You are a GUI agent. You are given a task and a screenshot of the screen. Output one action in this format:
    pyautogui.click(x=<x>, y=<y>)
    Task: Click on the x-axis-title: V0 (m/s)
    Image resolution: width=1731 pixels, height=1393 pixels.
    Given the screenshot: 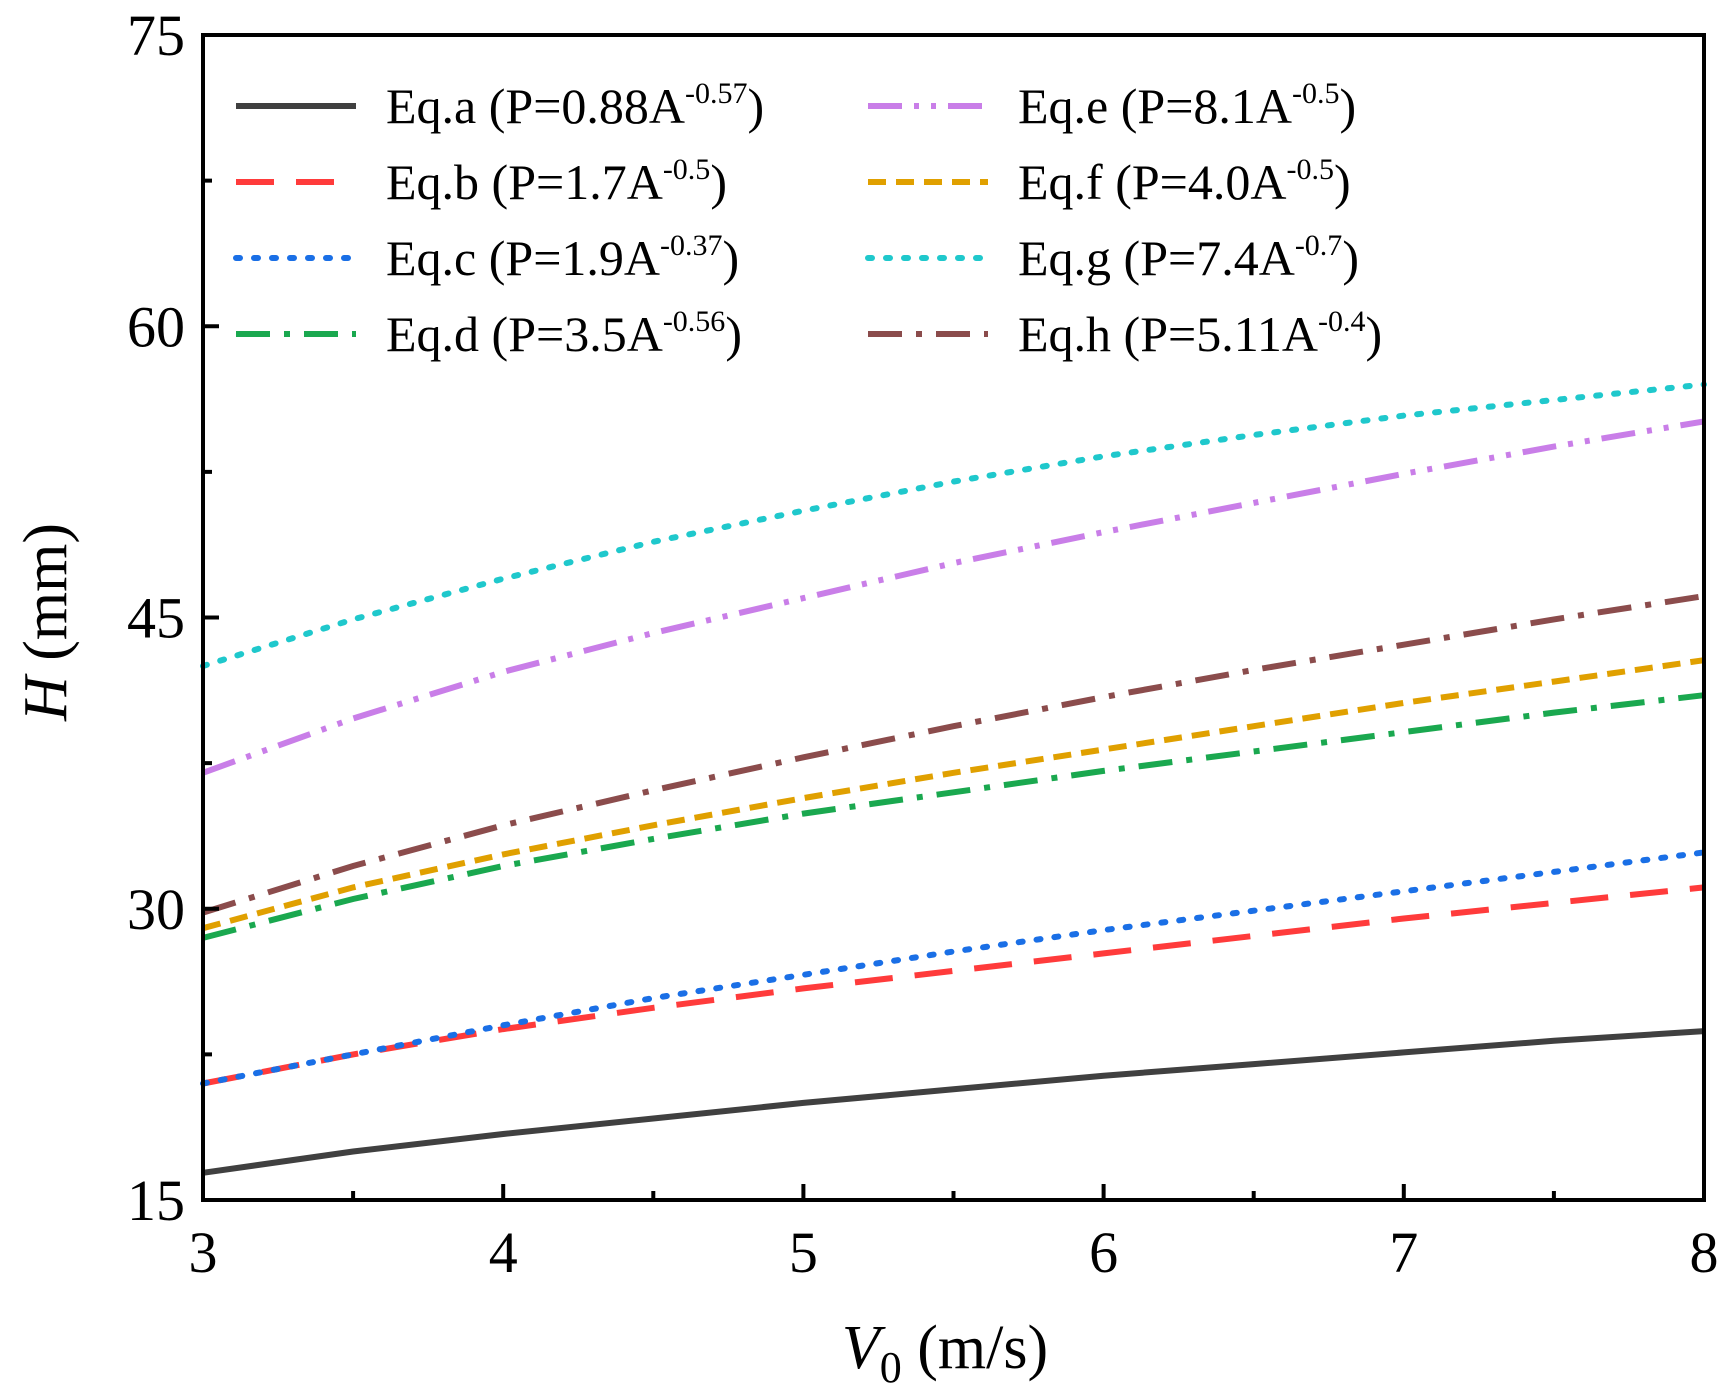 What is the action you would take?
    pyautogui.click(x=945, y=1353)
    